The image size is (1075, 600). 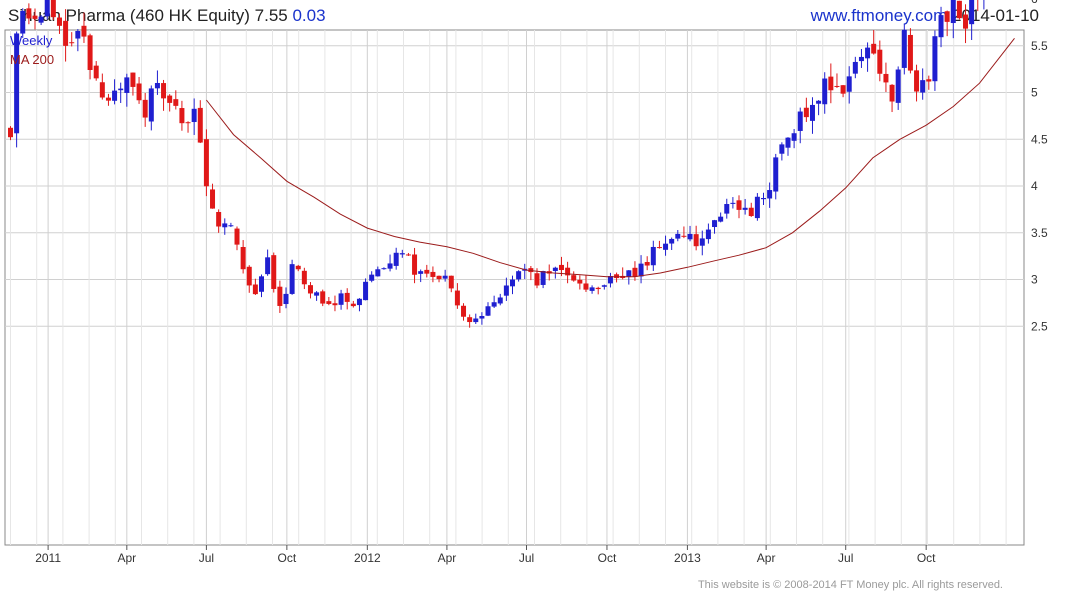 I want to click on website-link: www.ftmoney.com, so click(x=879, y=15).